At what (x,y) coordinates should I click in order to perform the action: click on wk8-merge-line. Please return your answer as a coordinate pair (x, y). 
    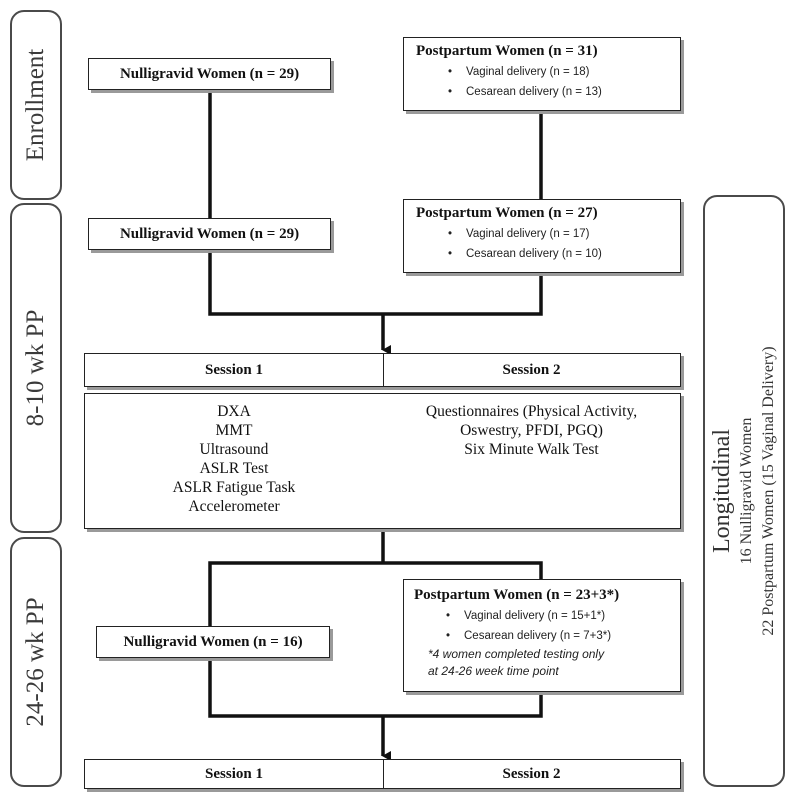
    Looking at the image, I should click on (375, 282).